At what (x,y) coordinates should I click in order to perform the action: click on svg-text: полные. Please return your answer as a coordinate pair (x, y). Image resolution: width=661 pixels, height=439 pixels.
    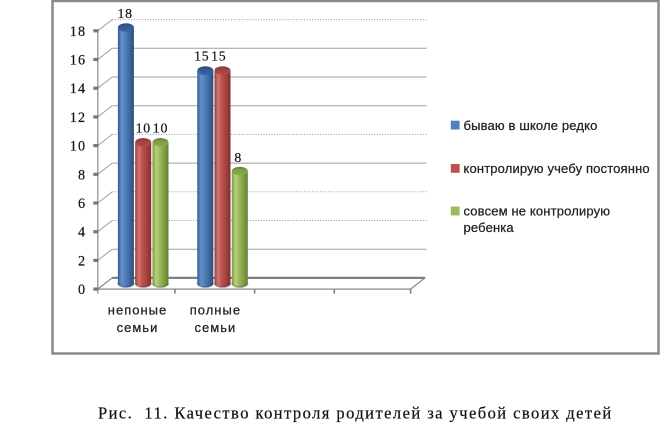
    Looking at the image, I should click on (215, 310).